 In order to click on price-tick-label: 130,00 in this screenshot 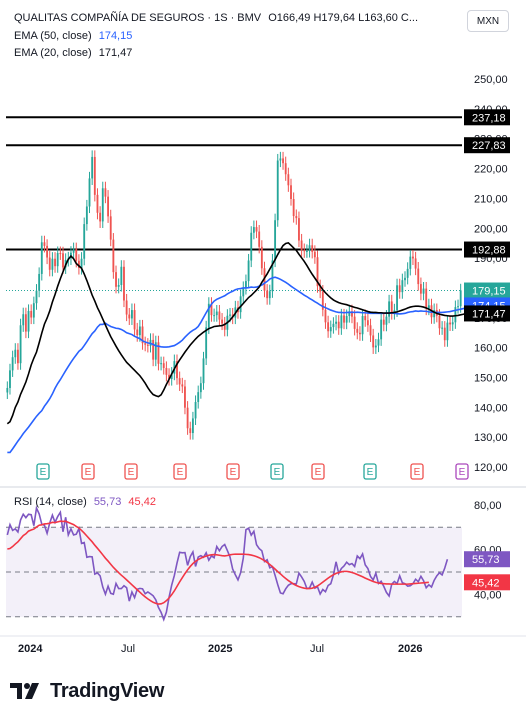, I will do `click(491, 438)`.